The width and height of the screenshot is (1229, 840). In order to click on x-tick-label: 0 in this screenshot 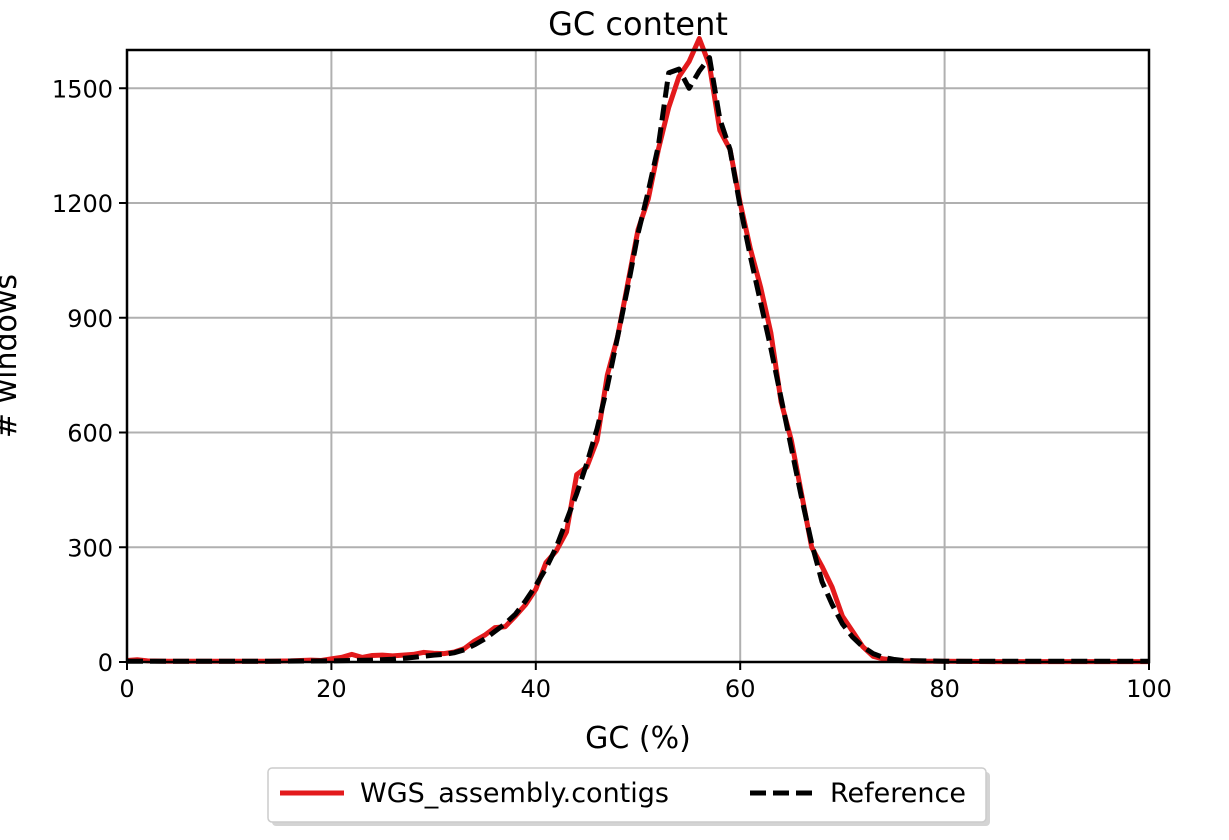, I will do `click(126, 689)`.